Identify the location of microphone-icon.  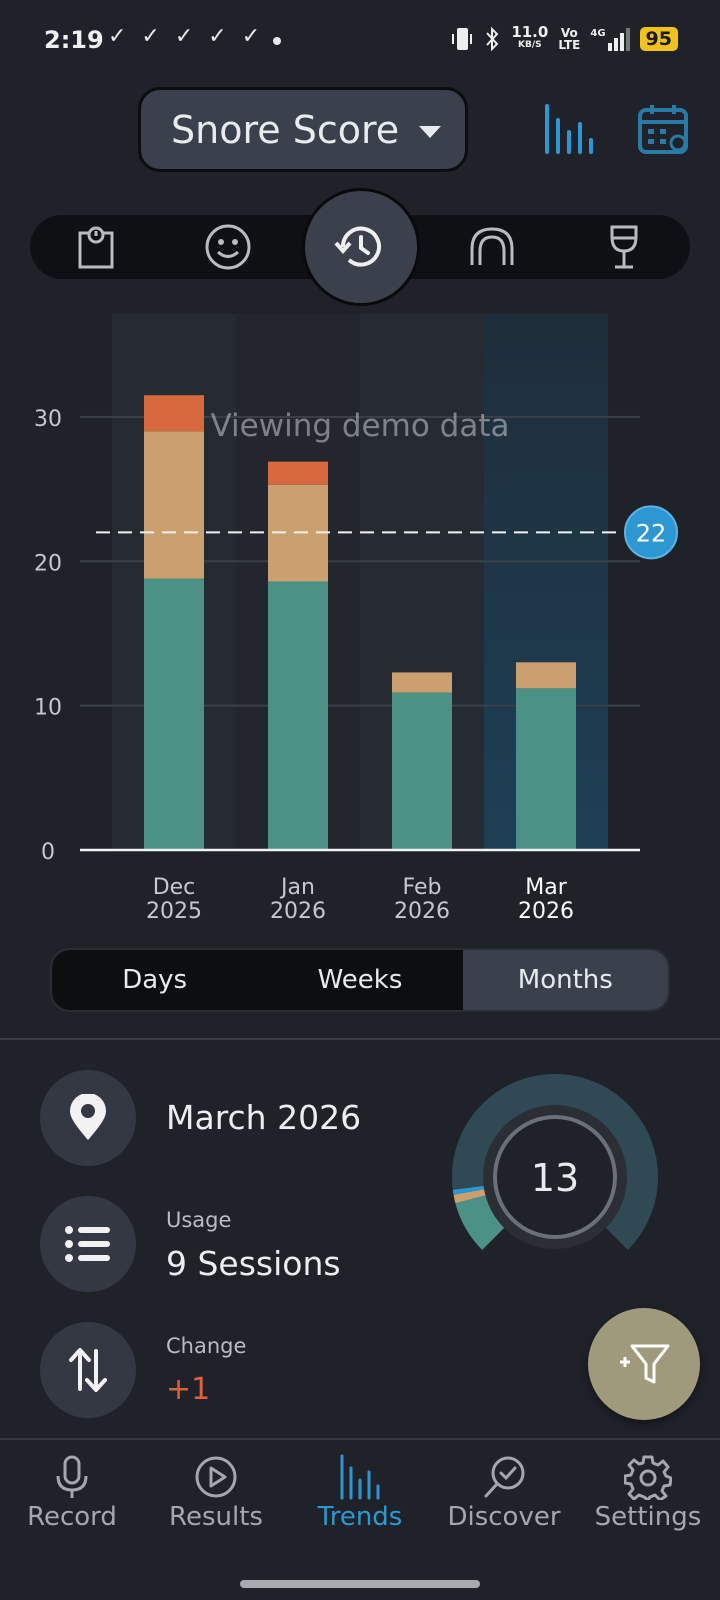
(72, 1476).